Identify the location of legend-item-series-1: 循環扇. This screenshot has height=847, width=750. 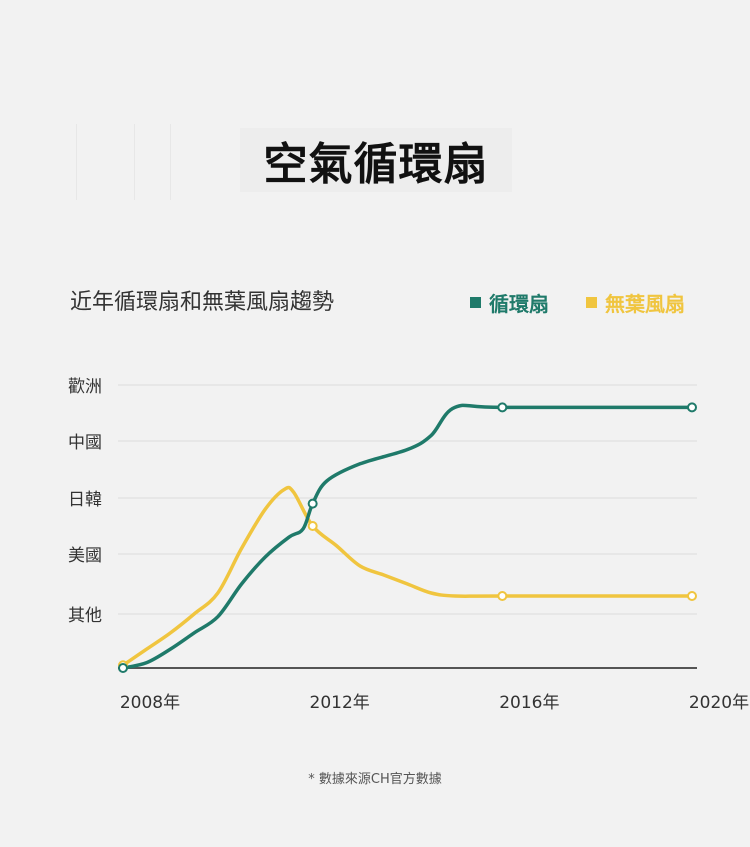
(509, 302).